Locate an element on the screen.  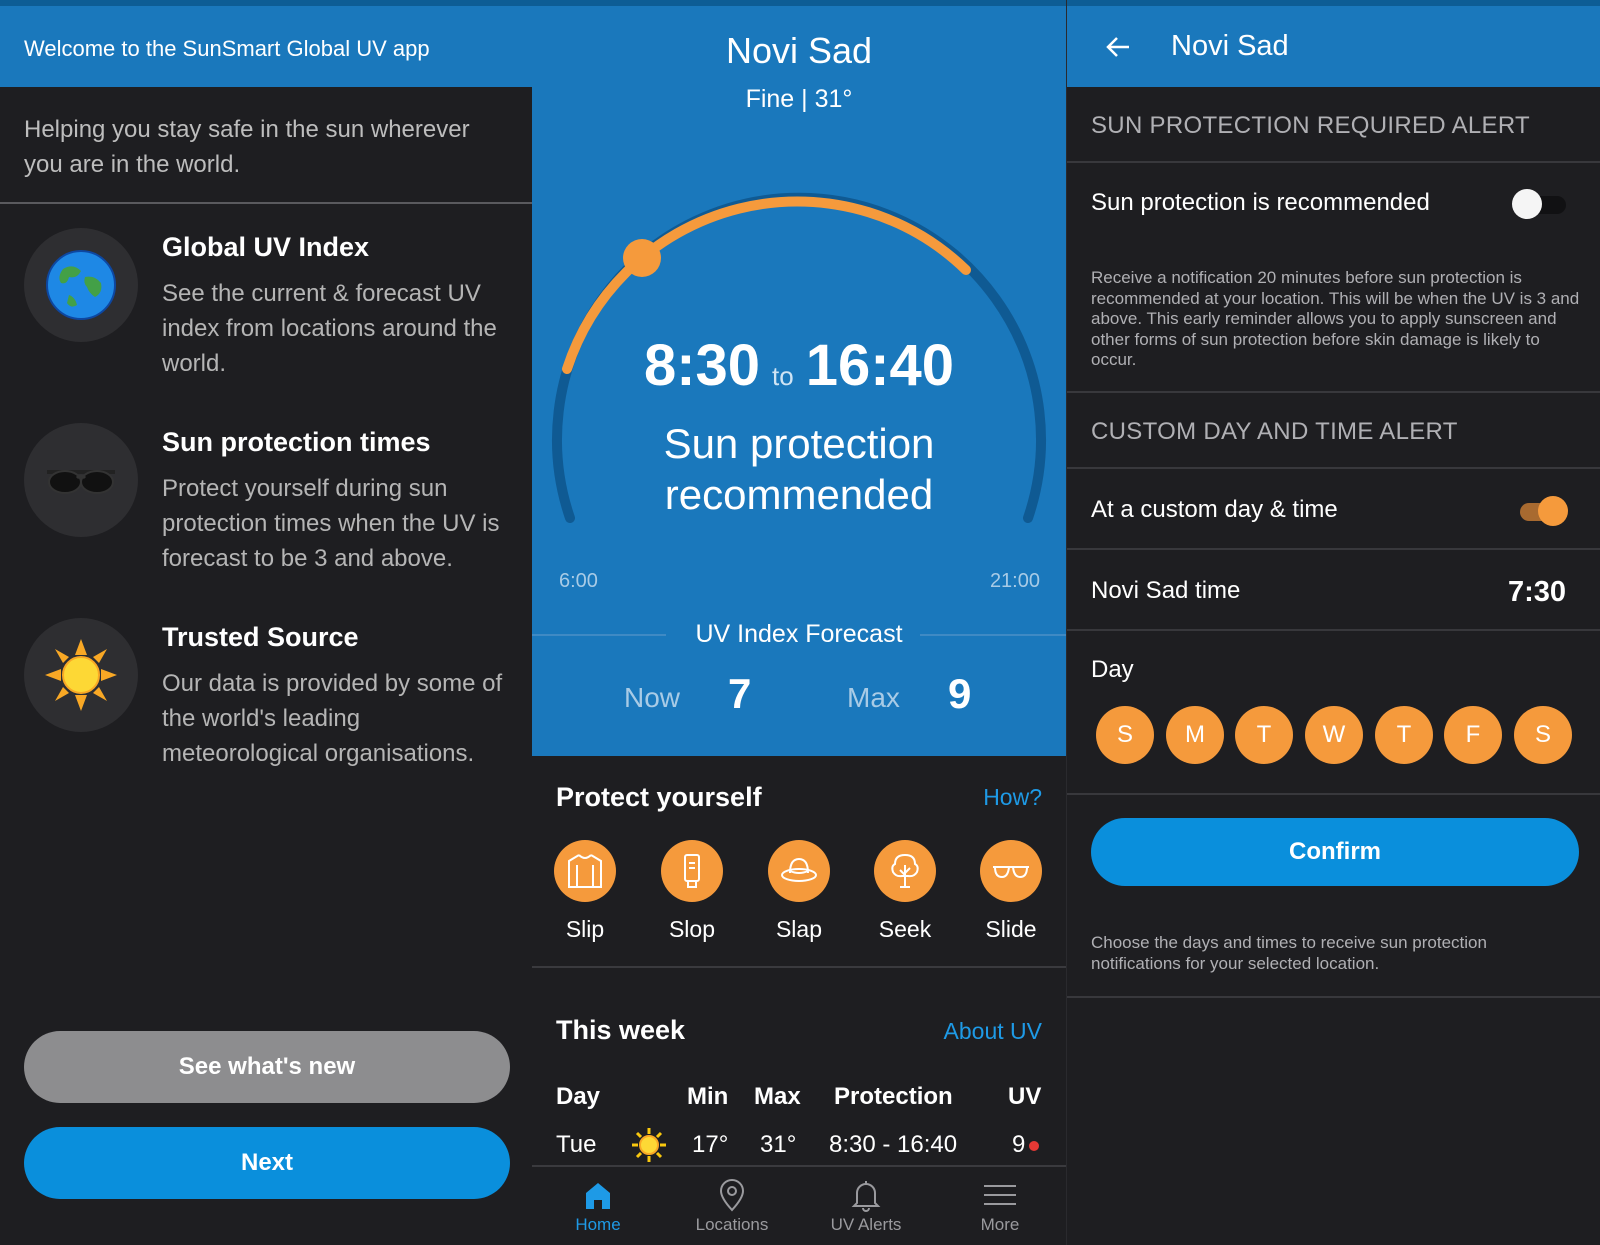
protect-label: Seek is located at coordinates (905, 929).